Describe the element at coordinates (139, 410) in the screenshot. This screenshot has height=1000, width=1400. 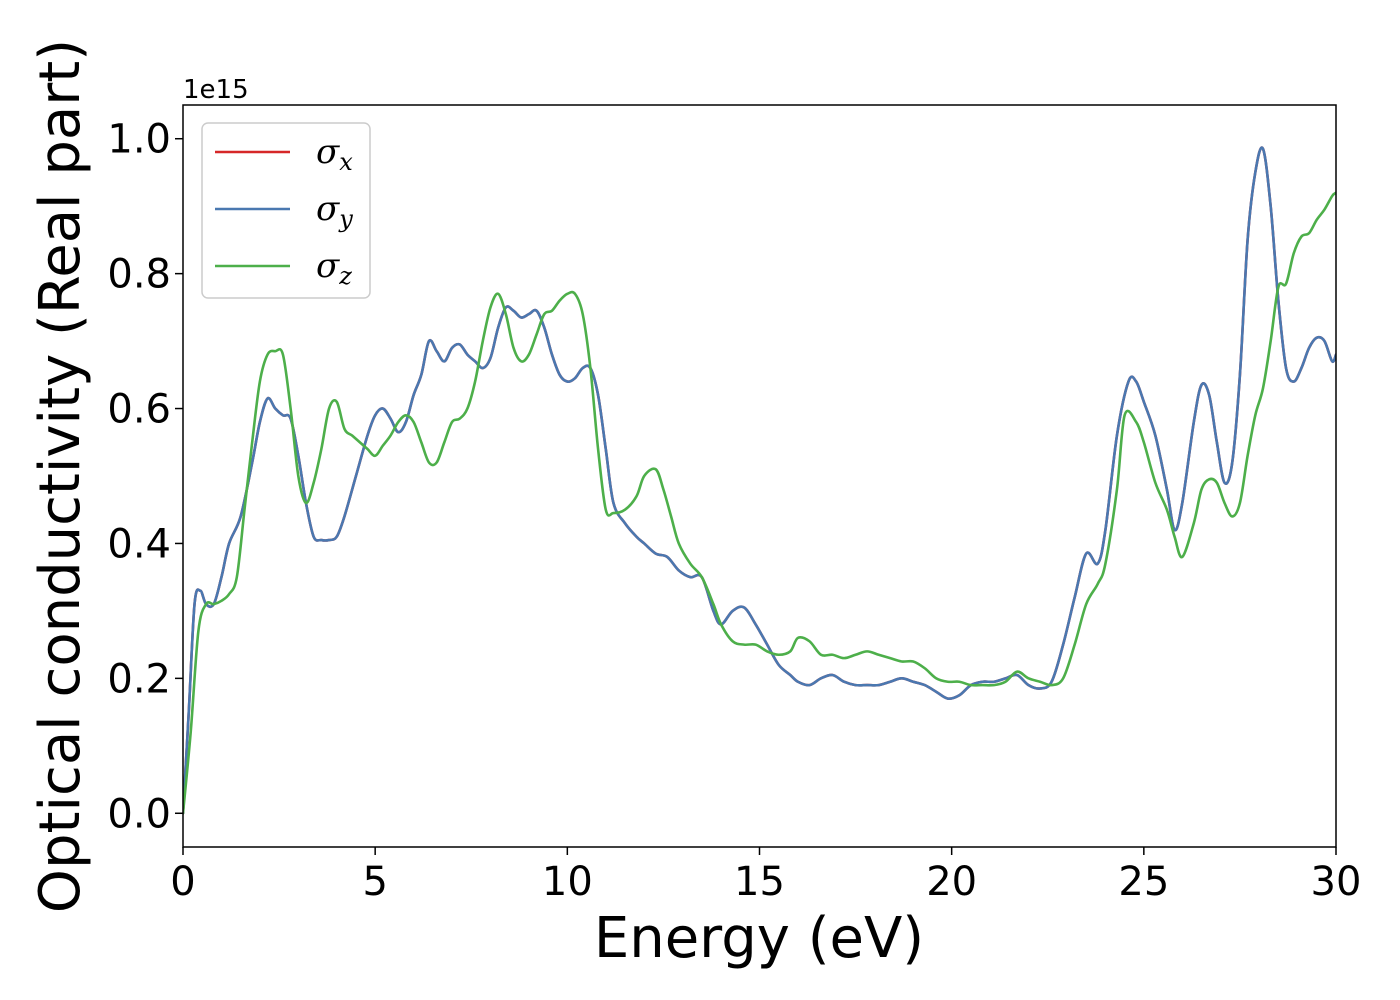
I see `y-tick-label: 0.6` at that location.